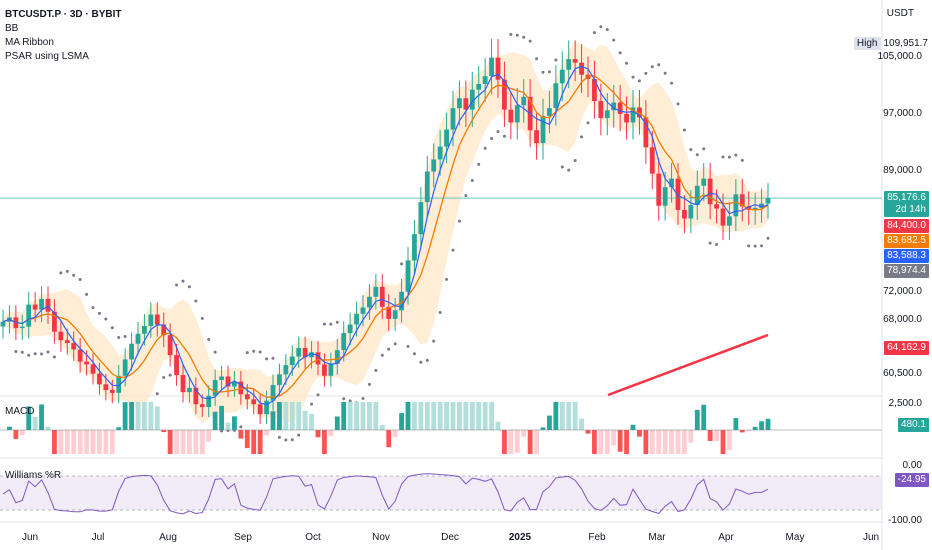  I want to click on indicator-psar: PSAR using LSMA, so click(47, 56).